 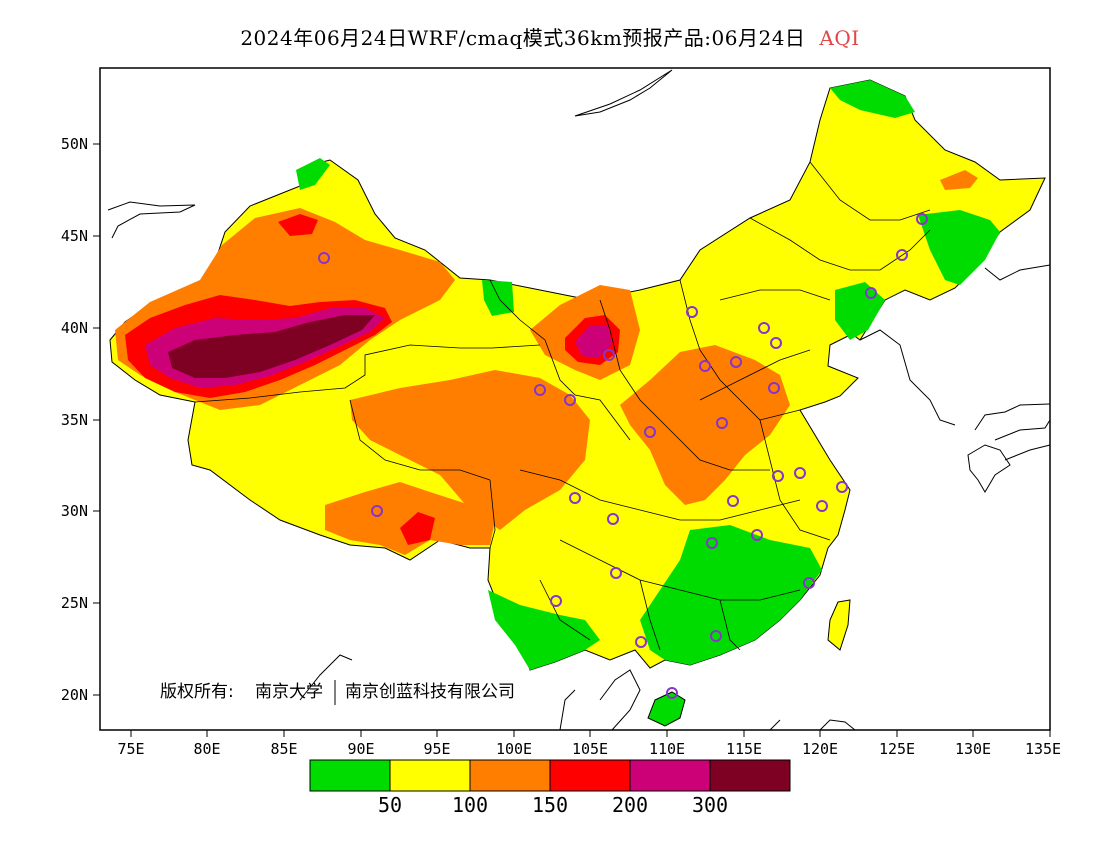 What do you see at coordinates (705, 425) in the screenshot?
I see `region-orange-central` at bounding box center [705, 425].